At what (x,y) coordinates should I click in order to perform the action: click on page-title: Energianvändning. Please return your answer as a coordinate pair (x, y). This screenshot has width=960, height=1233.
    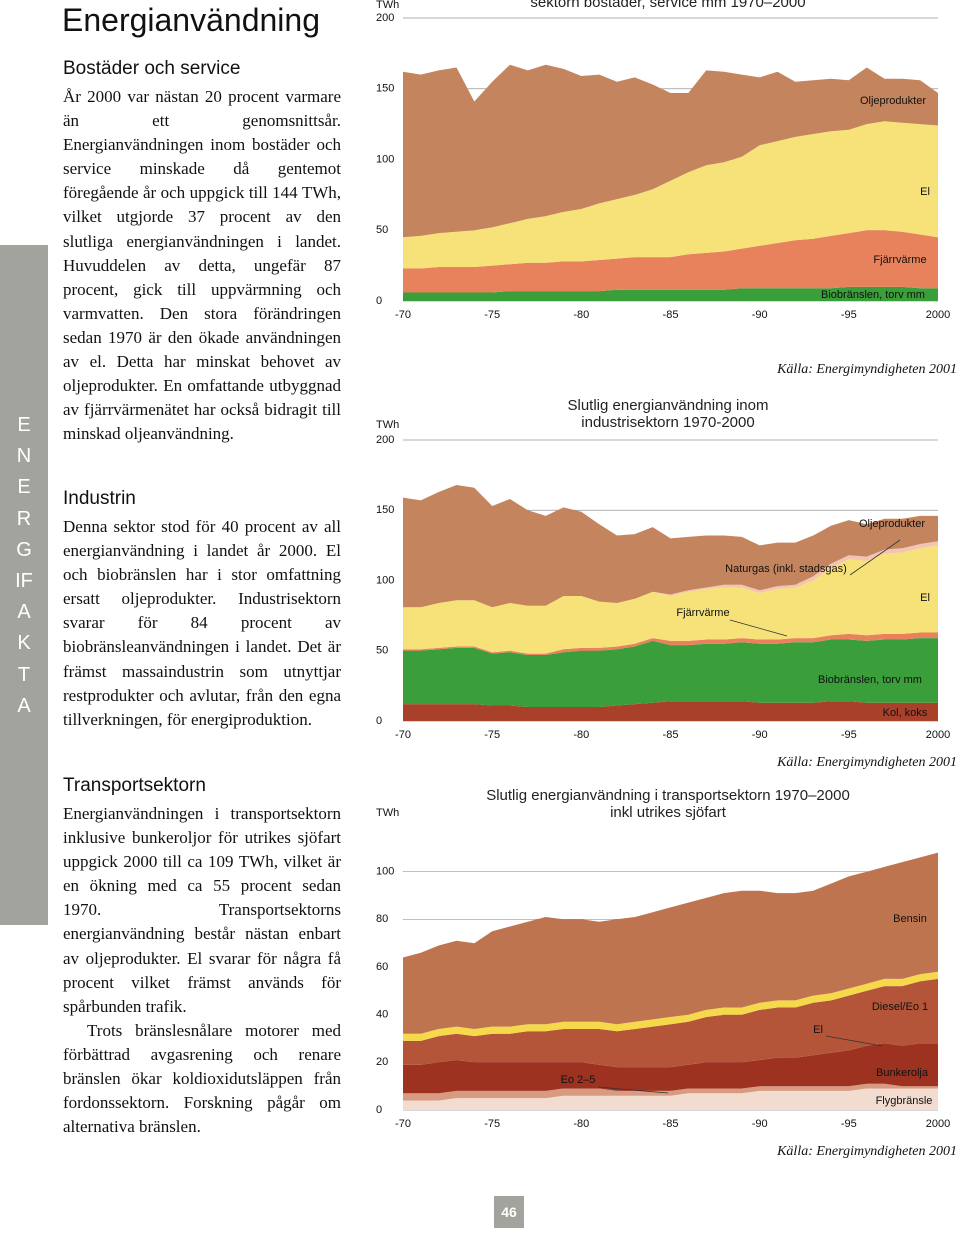
    Looking at the image, I should click on (191, 20).